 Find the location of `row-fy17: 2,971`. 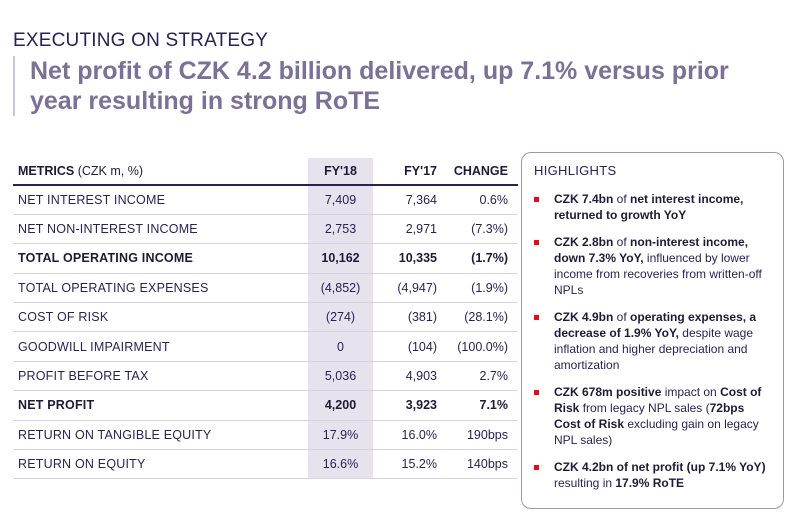

row-fy17: 2,971 is located at coordinates (409, 229).